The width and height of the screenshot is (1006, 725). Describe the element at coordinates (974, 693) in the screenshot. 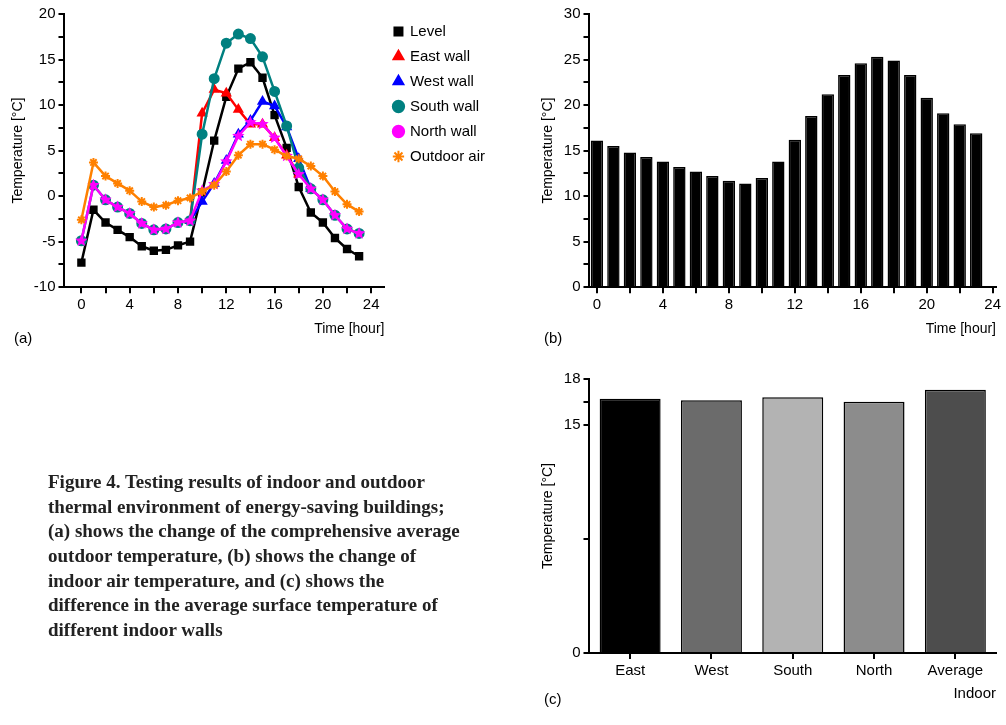

I see `x-axis-title: Indoor` at that location.